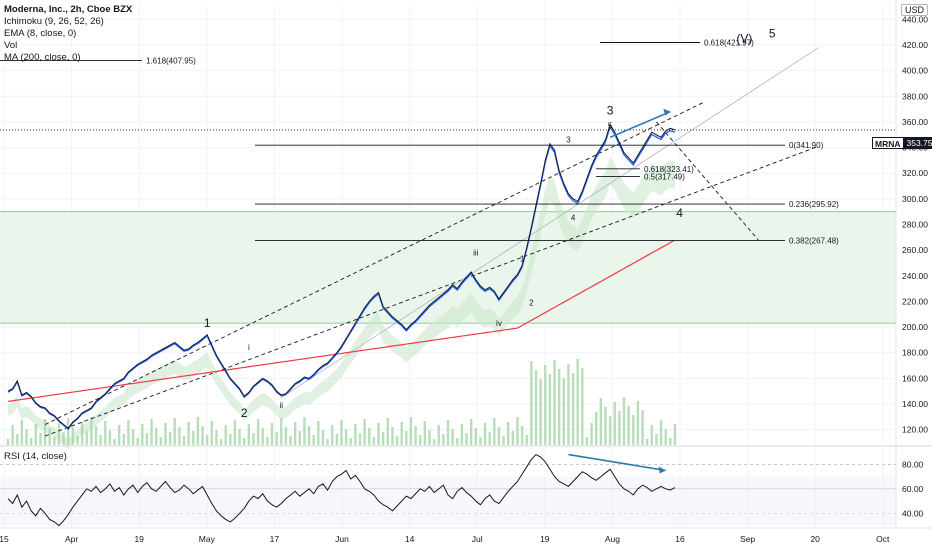 This screenshot has width=932, height=550. Describe the element at coordinates (915, 404) in the screenshot. I see `price-tick-label: 140.00` at that location.